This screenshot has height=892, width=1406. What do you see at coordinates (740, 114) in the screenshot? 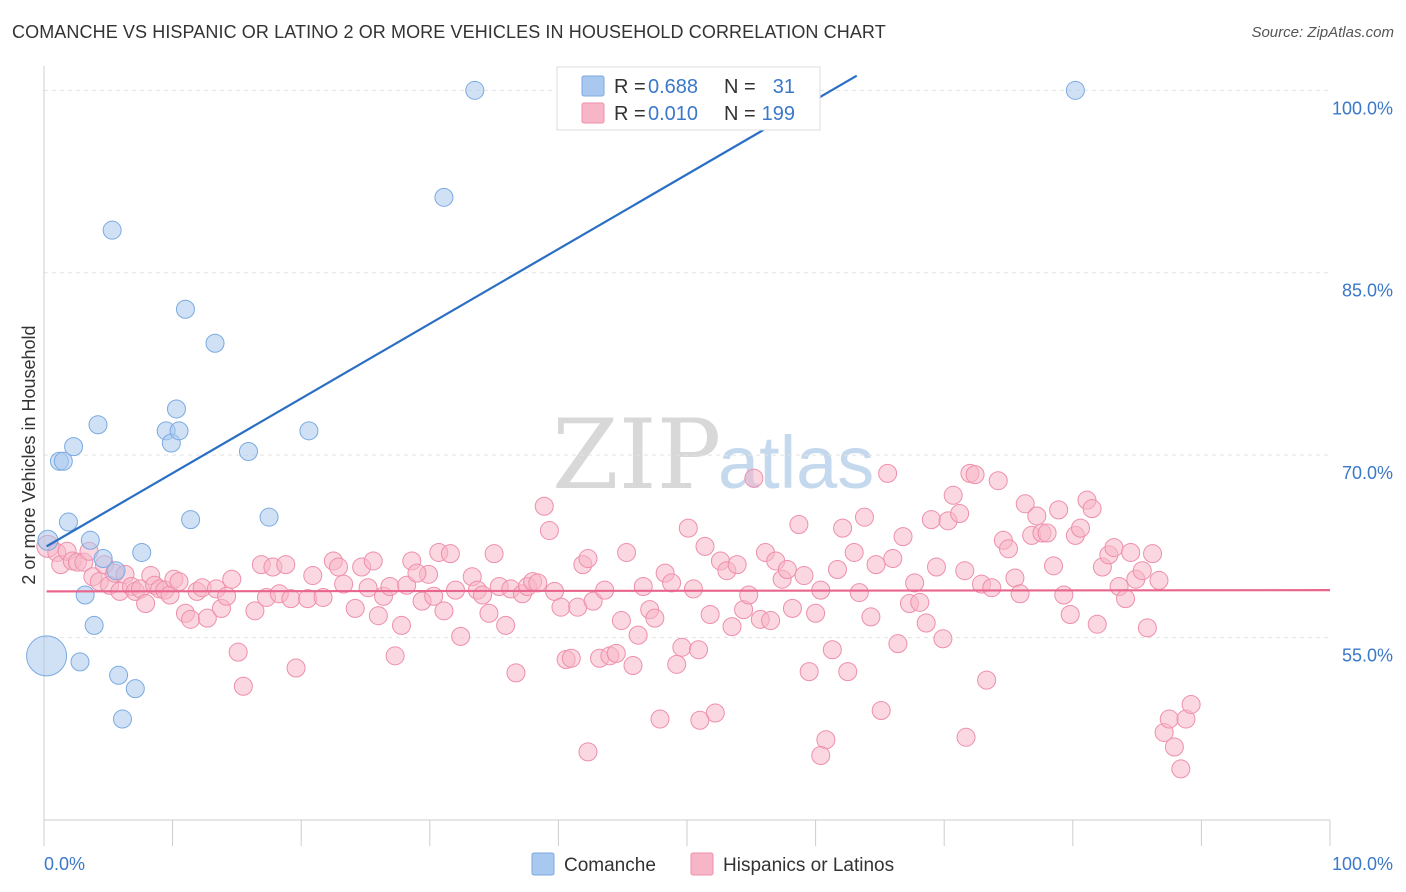
I see `legend-n-label-hispanics: N =` at bounding box center [740, 114].